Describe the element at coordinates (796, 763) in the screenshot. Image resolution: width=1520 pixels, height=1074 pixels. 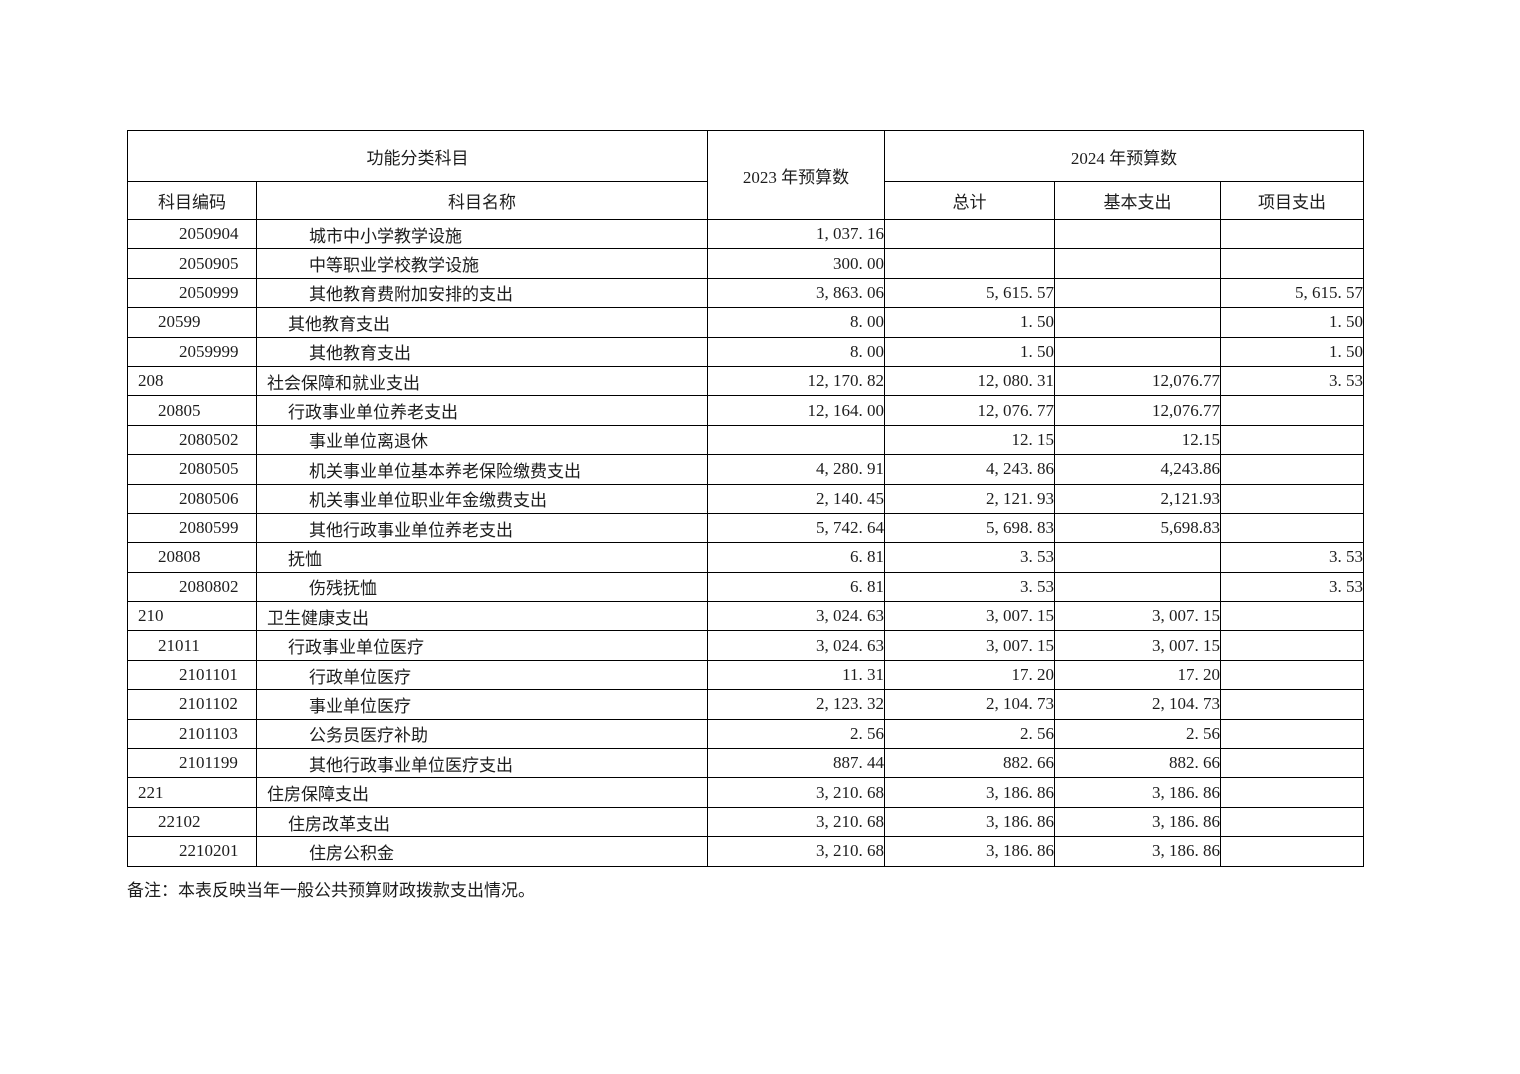
I see `cell-budget-2023: 887. 44` at that location.